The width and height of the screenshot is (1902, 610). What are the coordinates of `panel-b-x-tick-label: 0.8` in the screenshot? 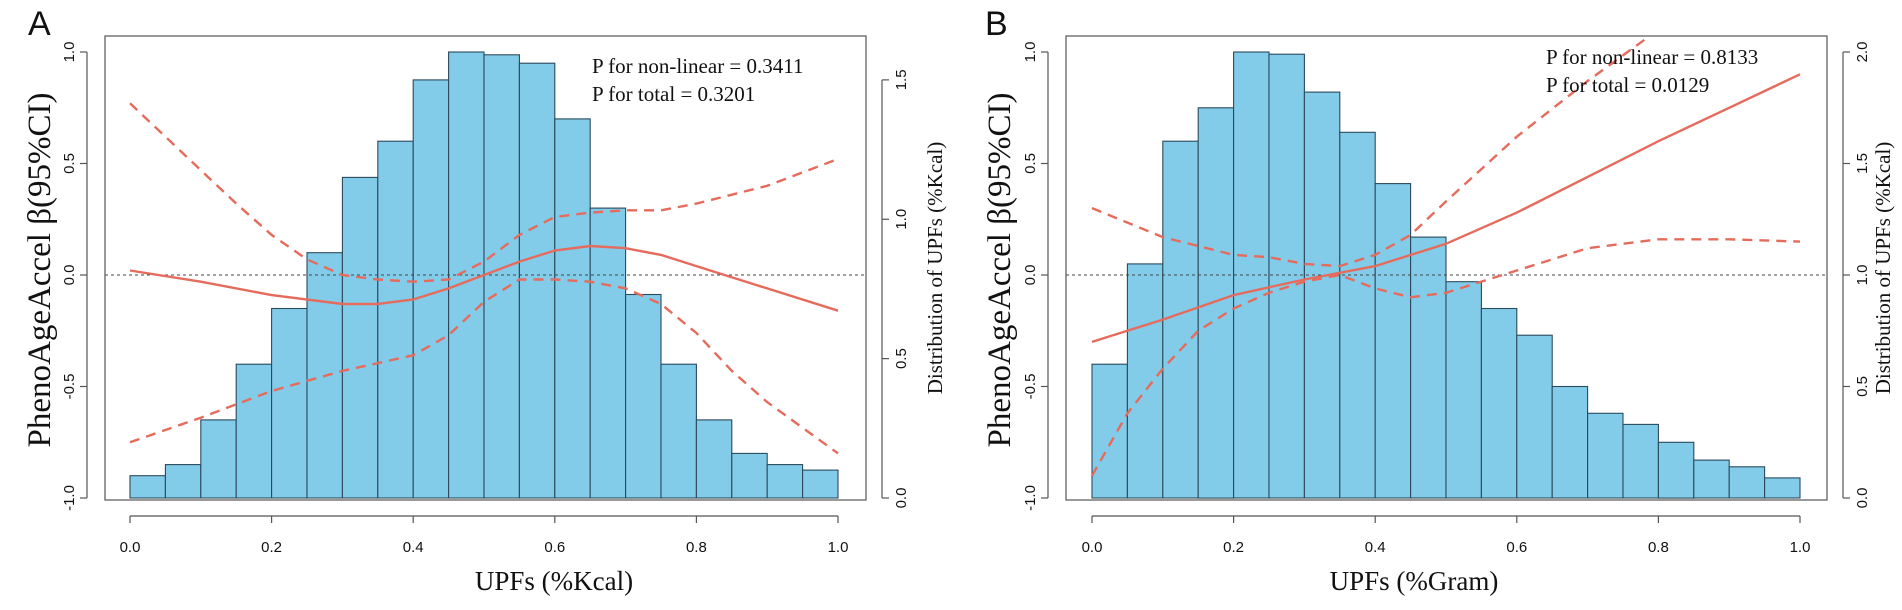 It's located at (1658, 547).